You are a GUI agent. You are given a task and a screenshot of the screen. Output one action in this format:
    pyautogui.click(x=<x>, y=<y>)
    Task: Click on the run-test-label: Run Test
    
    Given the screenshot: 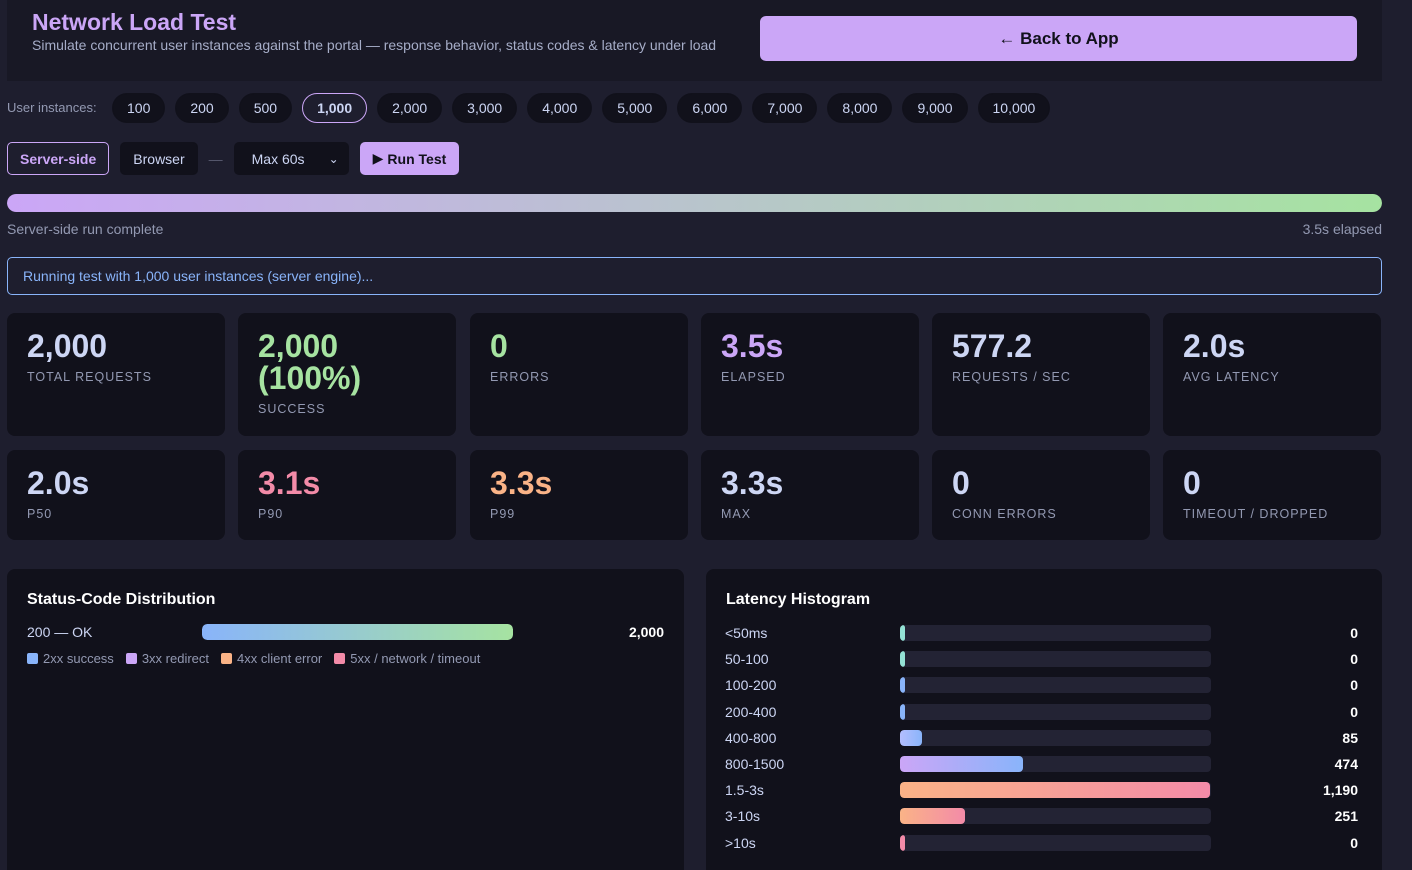 What is the action you would take?
    pyautogui.click(x=417, y=158)
    